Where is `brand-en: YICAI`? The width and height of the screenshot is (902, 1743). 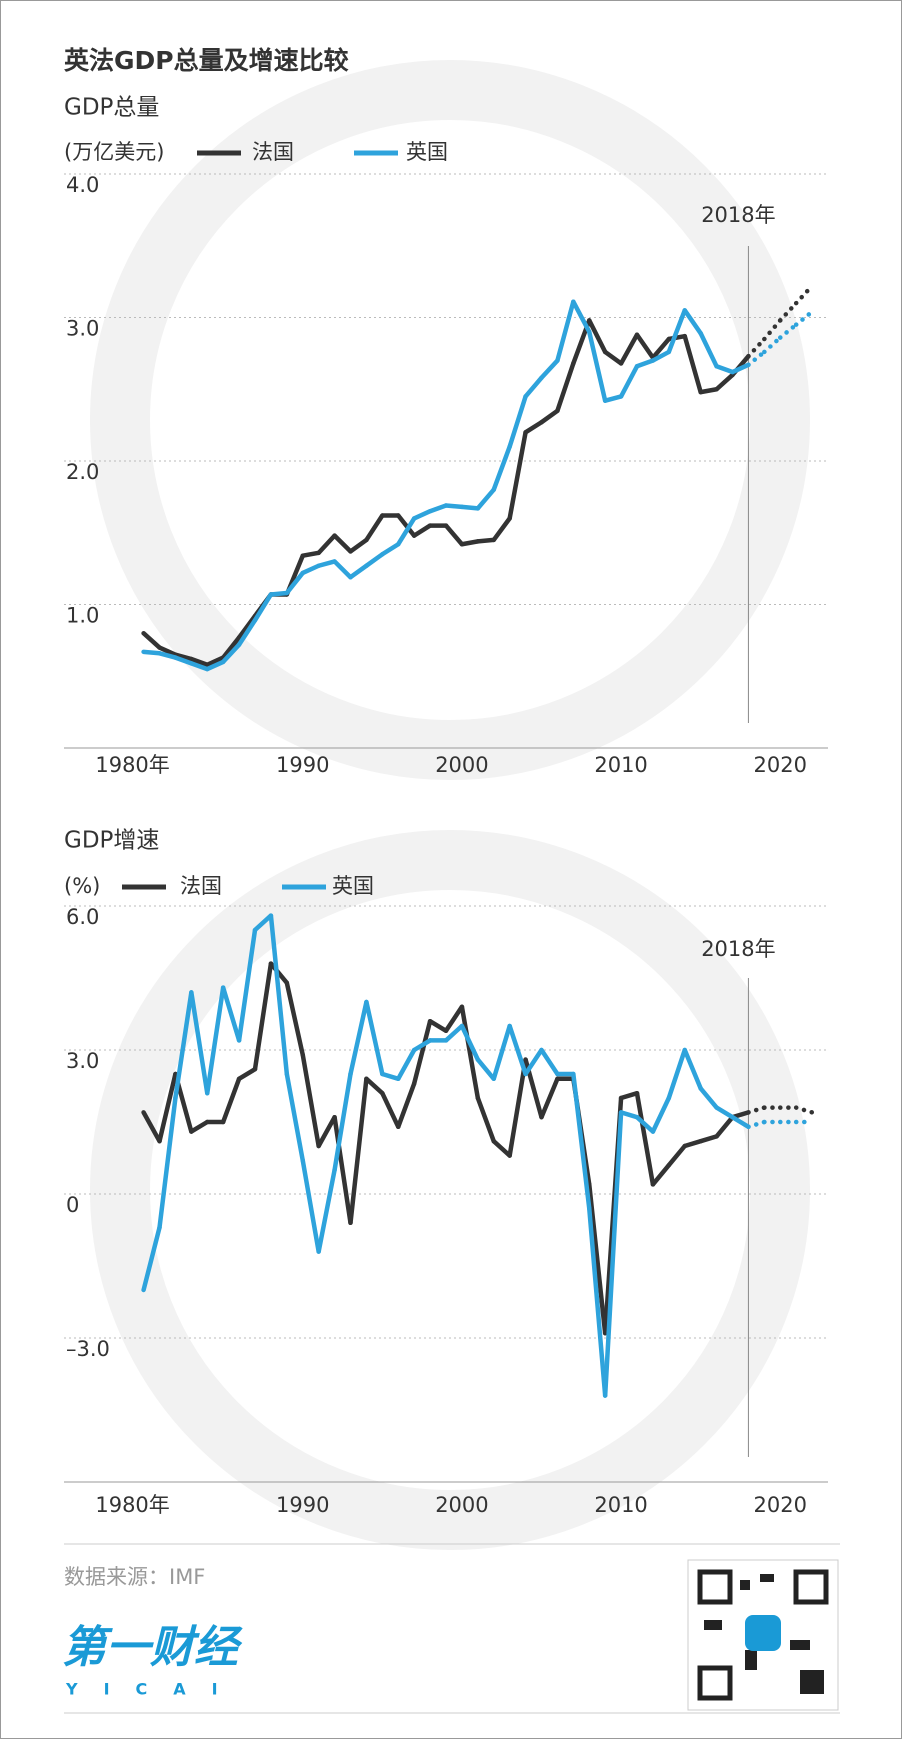
brand-en: YICAI is located at coordinates (154, 1689).